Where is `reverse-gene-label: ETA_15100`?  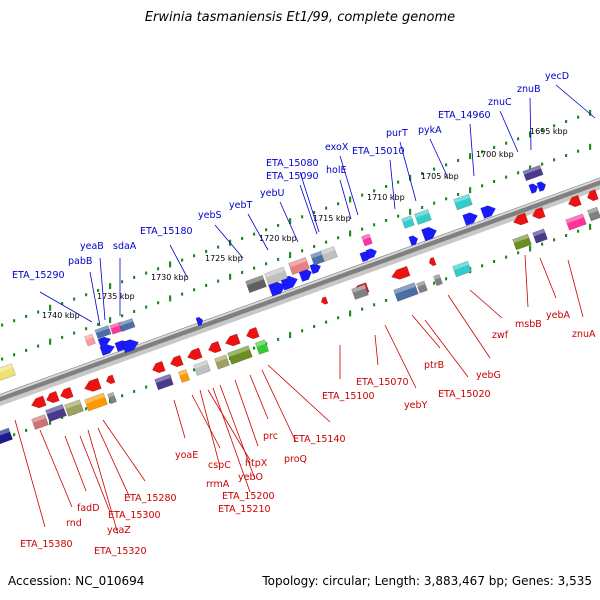
reverse-gene-label: ETA_15100 is located at coordinates (348, 396).